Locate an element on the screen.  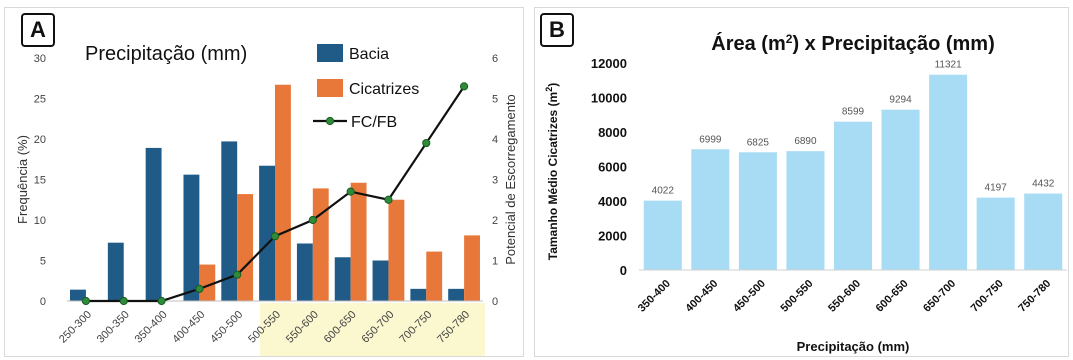
x-tick-label: 500-550 is located at coordinates (797, 296).